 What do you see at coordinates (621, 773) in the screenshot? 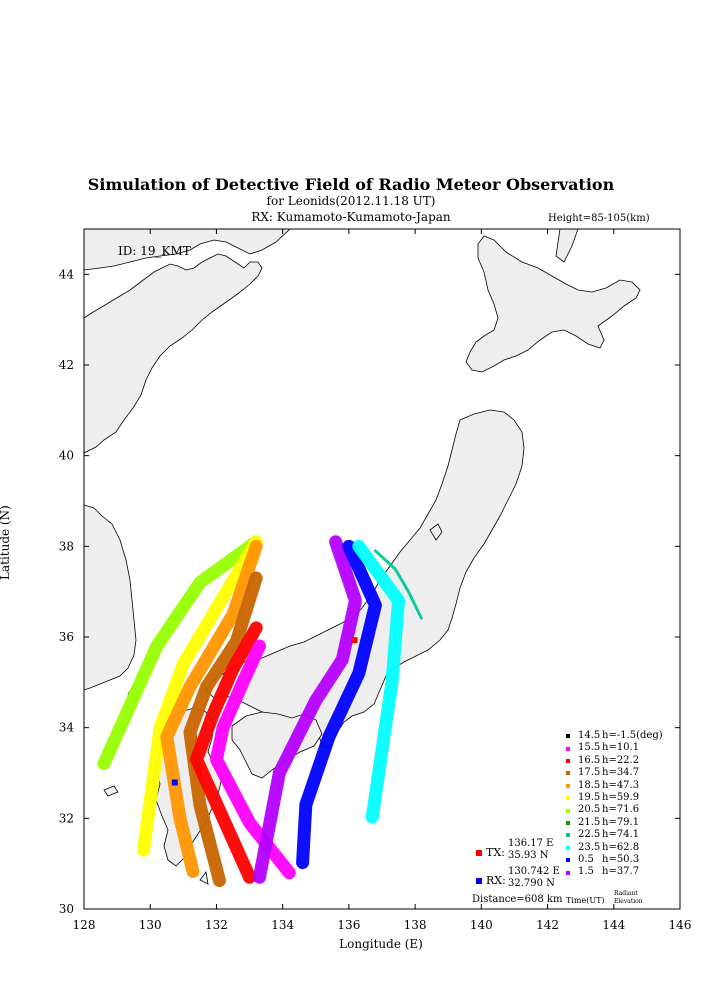
I see `legend-elevation: h=34.7` at bounding box center [621, 773].